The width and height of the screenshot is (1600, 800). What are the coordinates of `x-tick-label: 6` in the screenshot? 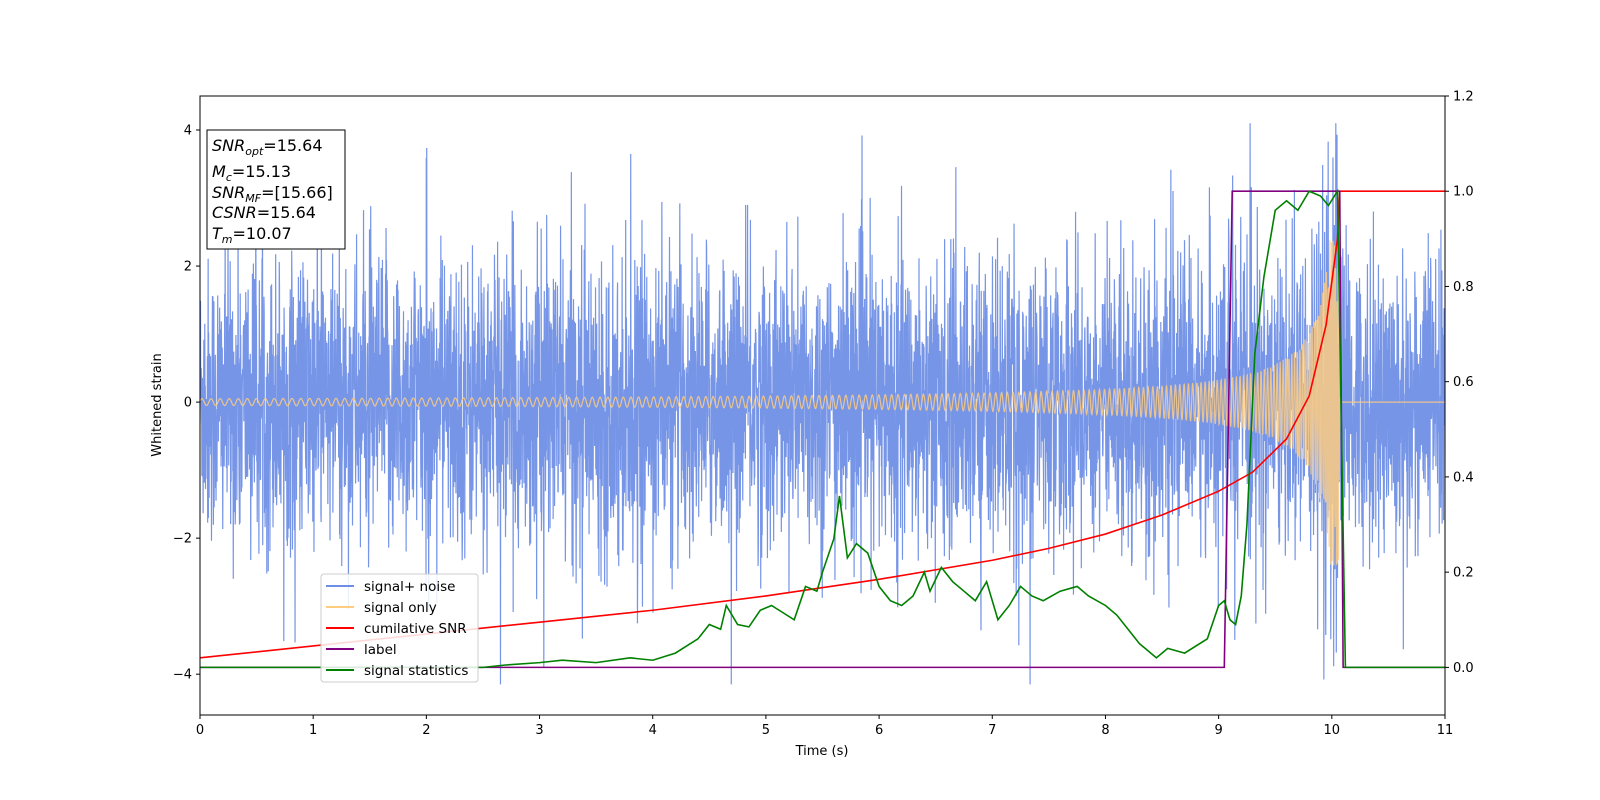 It's located at (879, 730).